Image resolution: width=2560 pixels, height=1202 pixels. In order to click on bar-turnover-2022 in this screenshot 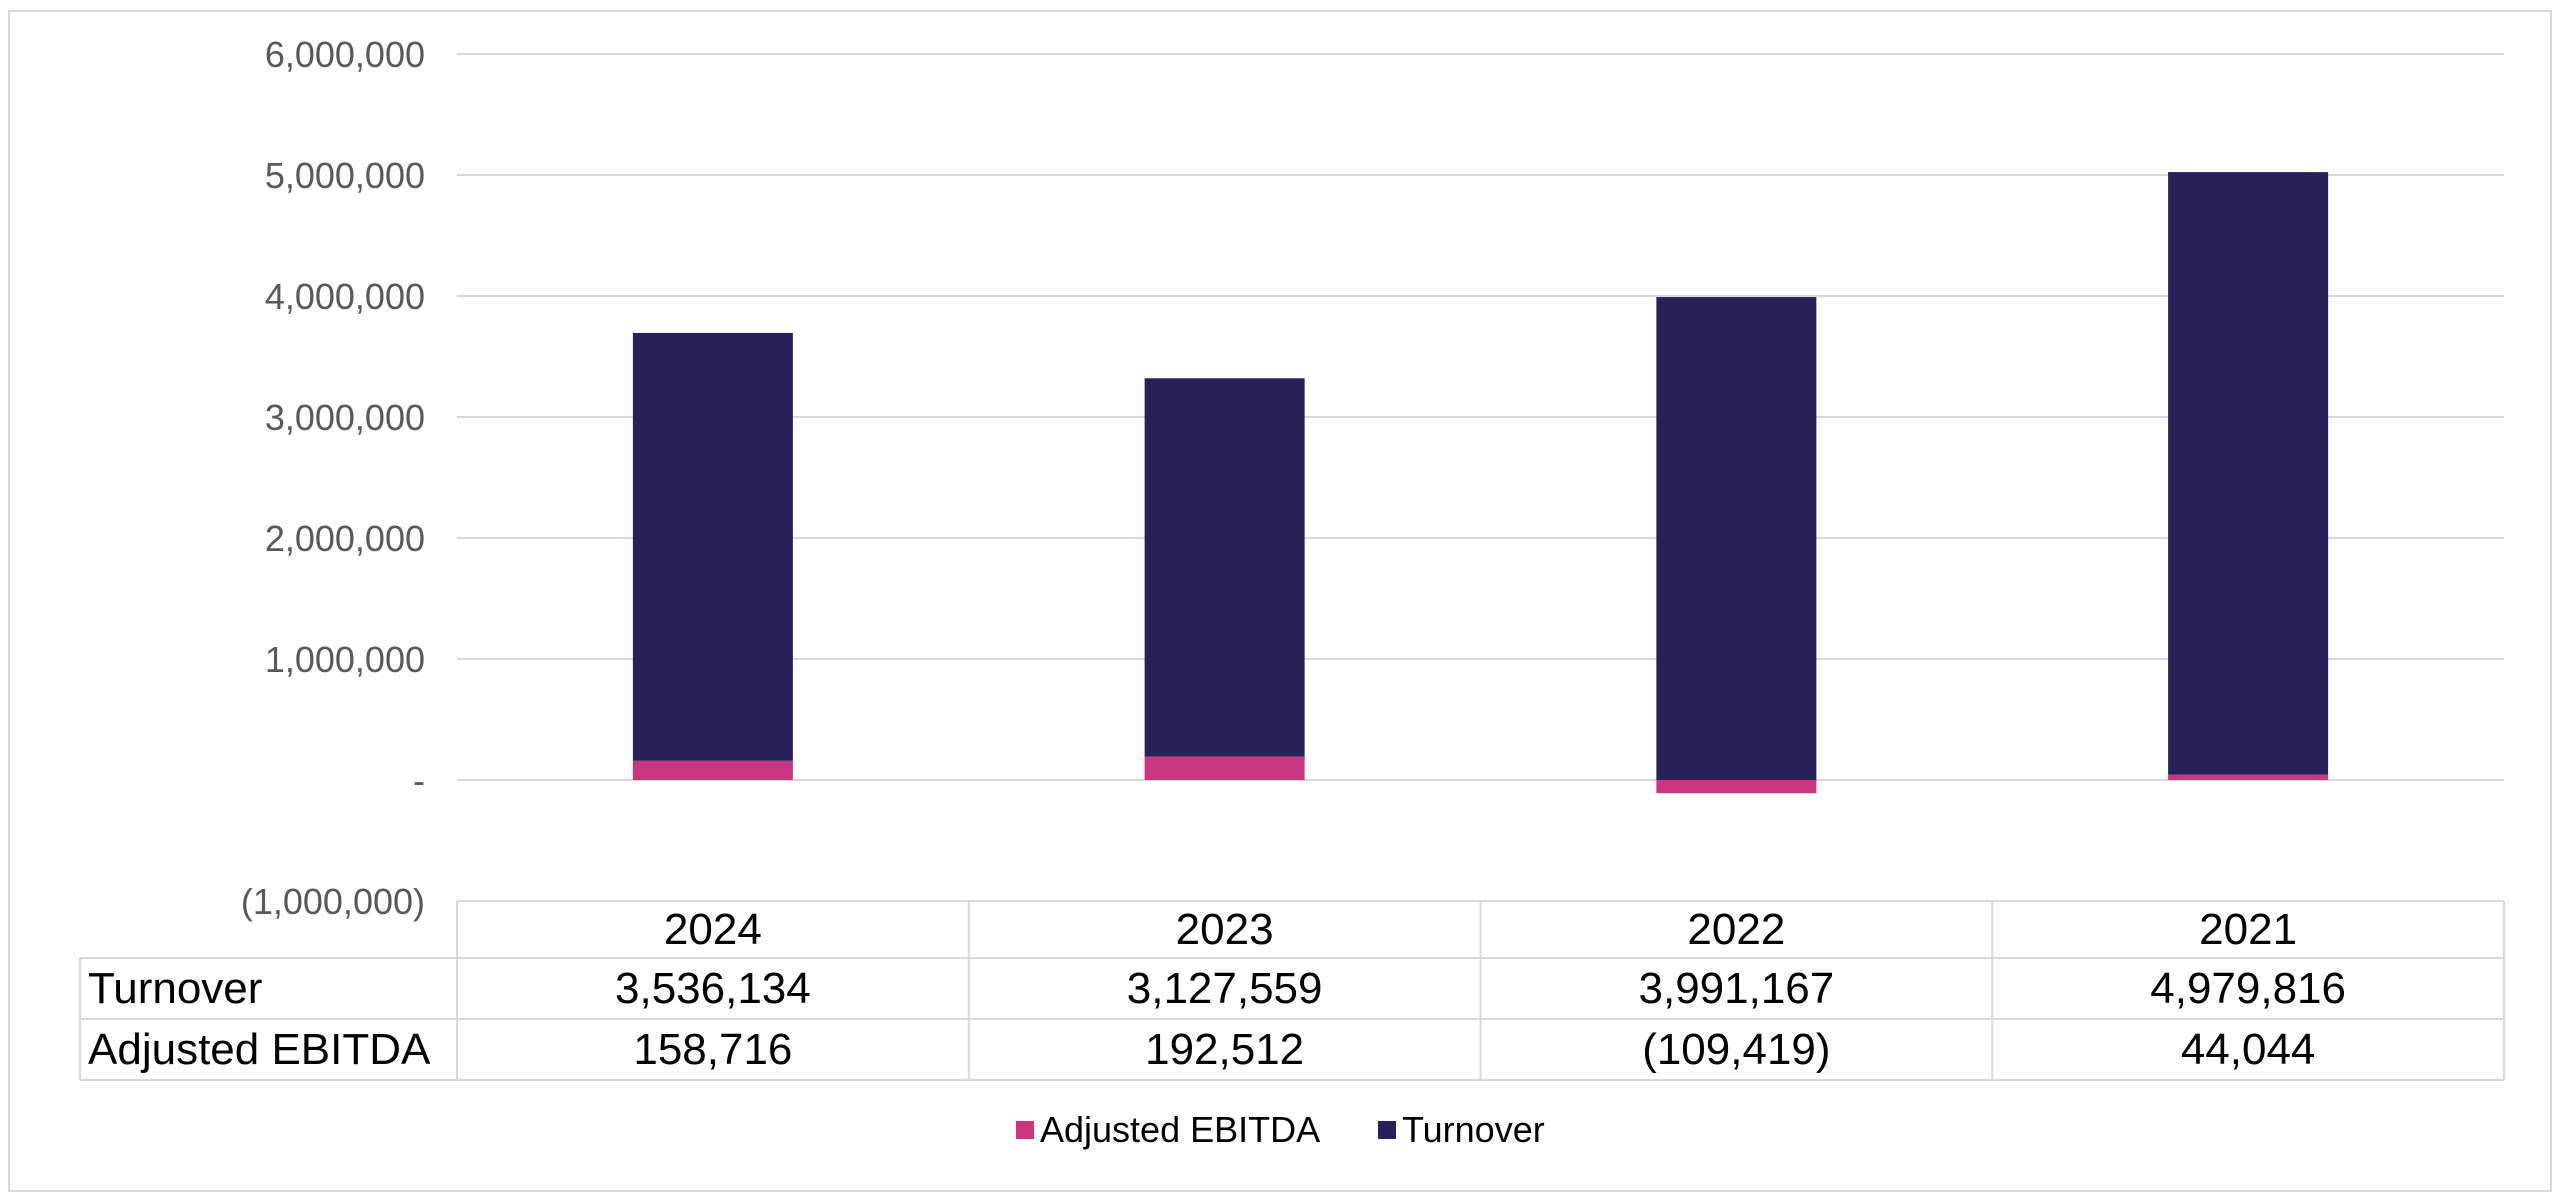, I will do `click(1736, 538)`.